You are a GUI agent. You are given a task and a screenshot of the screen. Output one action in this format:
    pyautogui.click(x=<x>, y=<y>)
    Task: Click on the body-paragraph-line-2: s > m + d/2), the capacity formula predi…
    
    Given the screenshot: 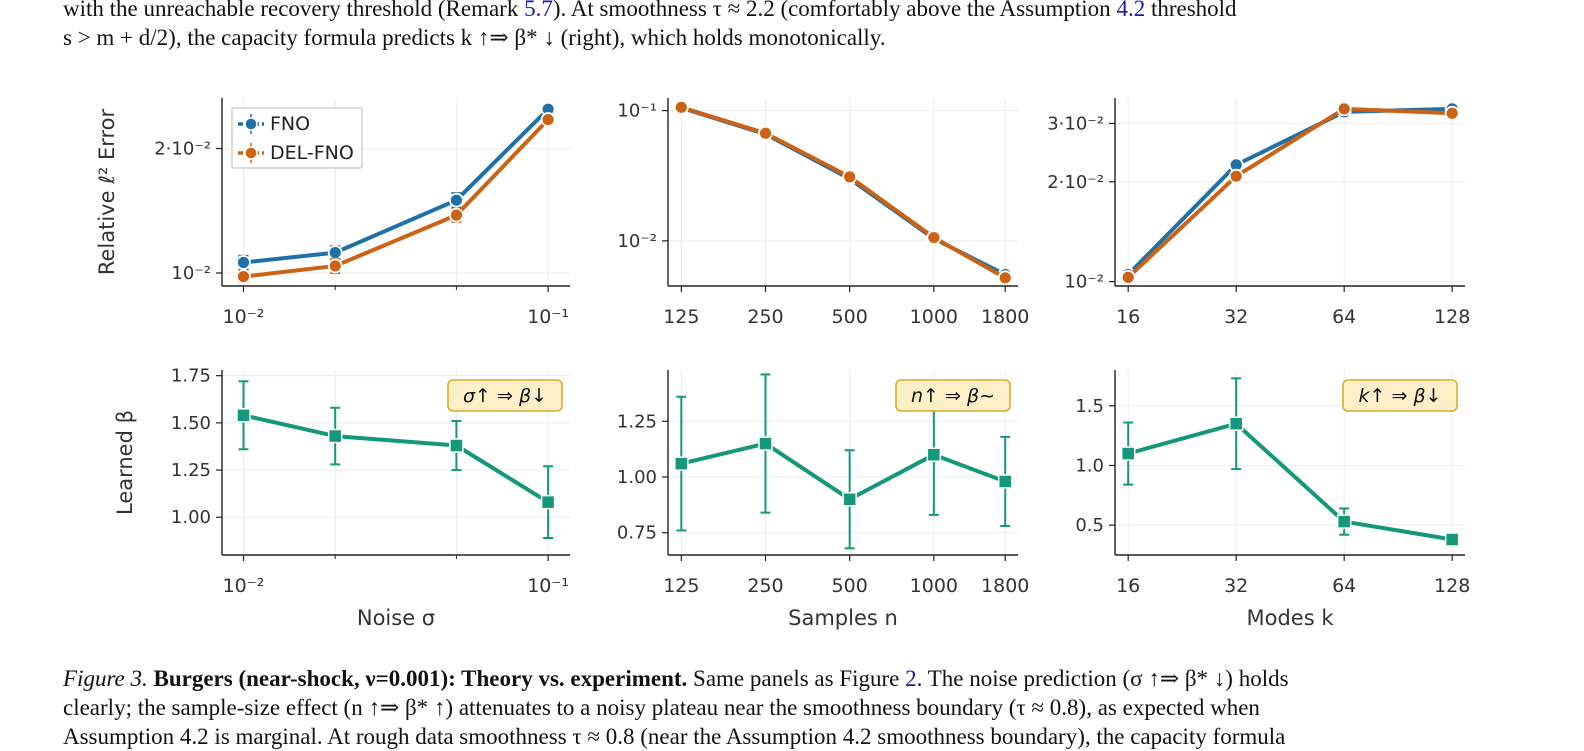 What is the action you would take?
    pyautogui.click(x=474, y=37)
    